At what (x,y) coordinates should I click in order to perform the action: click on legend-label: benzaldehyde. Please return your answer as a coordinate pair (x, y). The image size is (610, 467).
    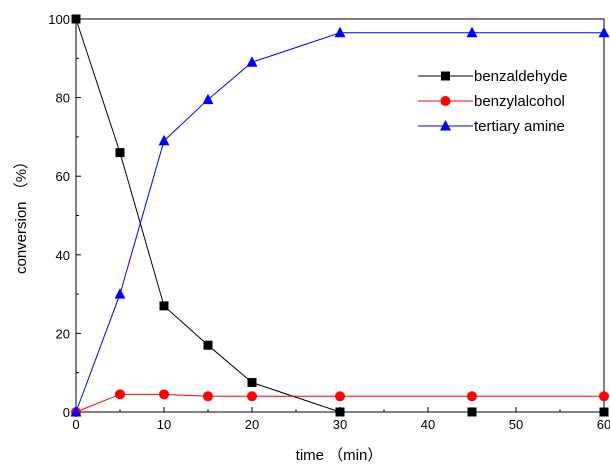
    Looking at the image, I should click on (520, 76).